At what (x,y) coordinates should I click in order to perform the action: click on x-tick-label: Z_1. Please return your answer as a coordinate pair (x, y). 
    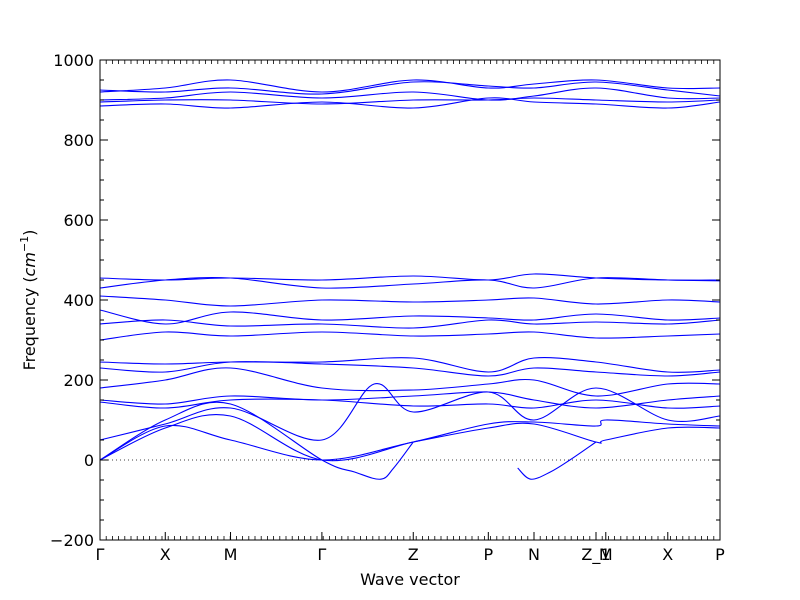
    Looking at the image, I should click on (595, 555).